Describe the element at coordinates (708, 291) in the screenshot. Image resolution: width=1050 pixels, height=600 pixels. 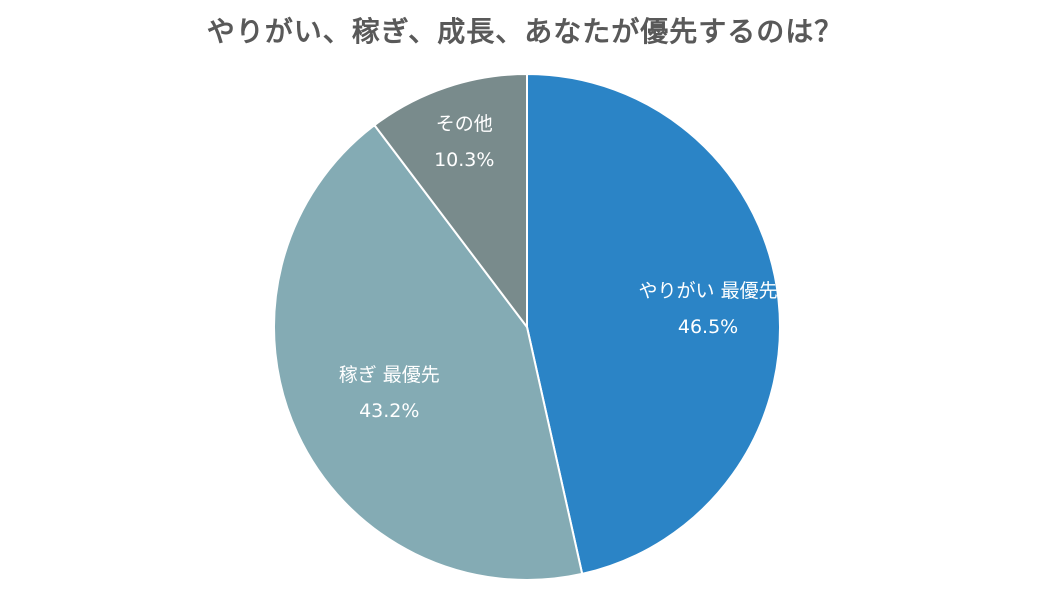
I see `slice-label-1: やりがい 最優先` at that location.